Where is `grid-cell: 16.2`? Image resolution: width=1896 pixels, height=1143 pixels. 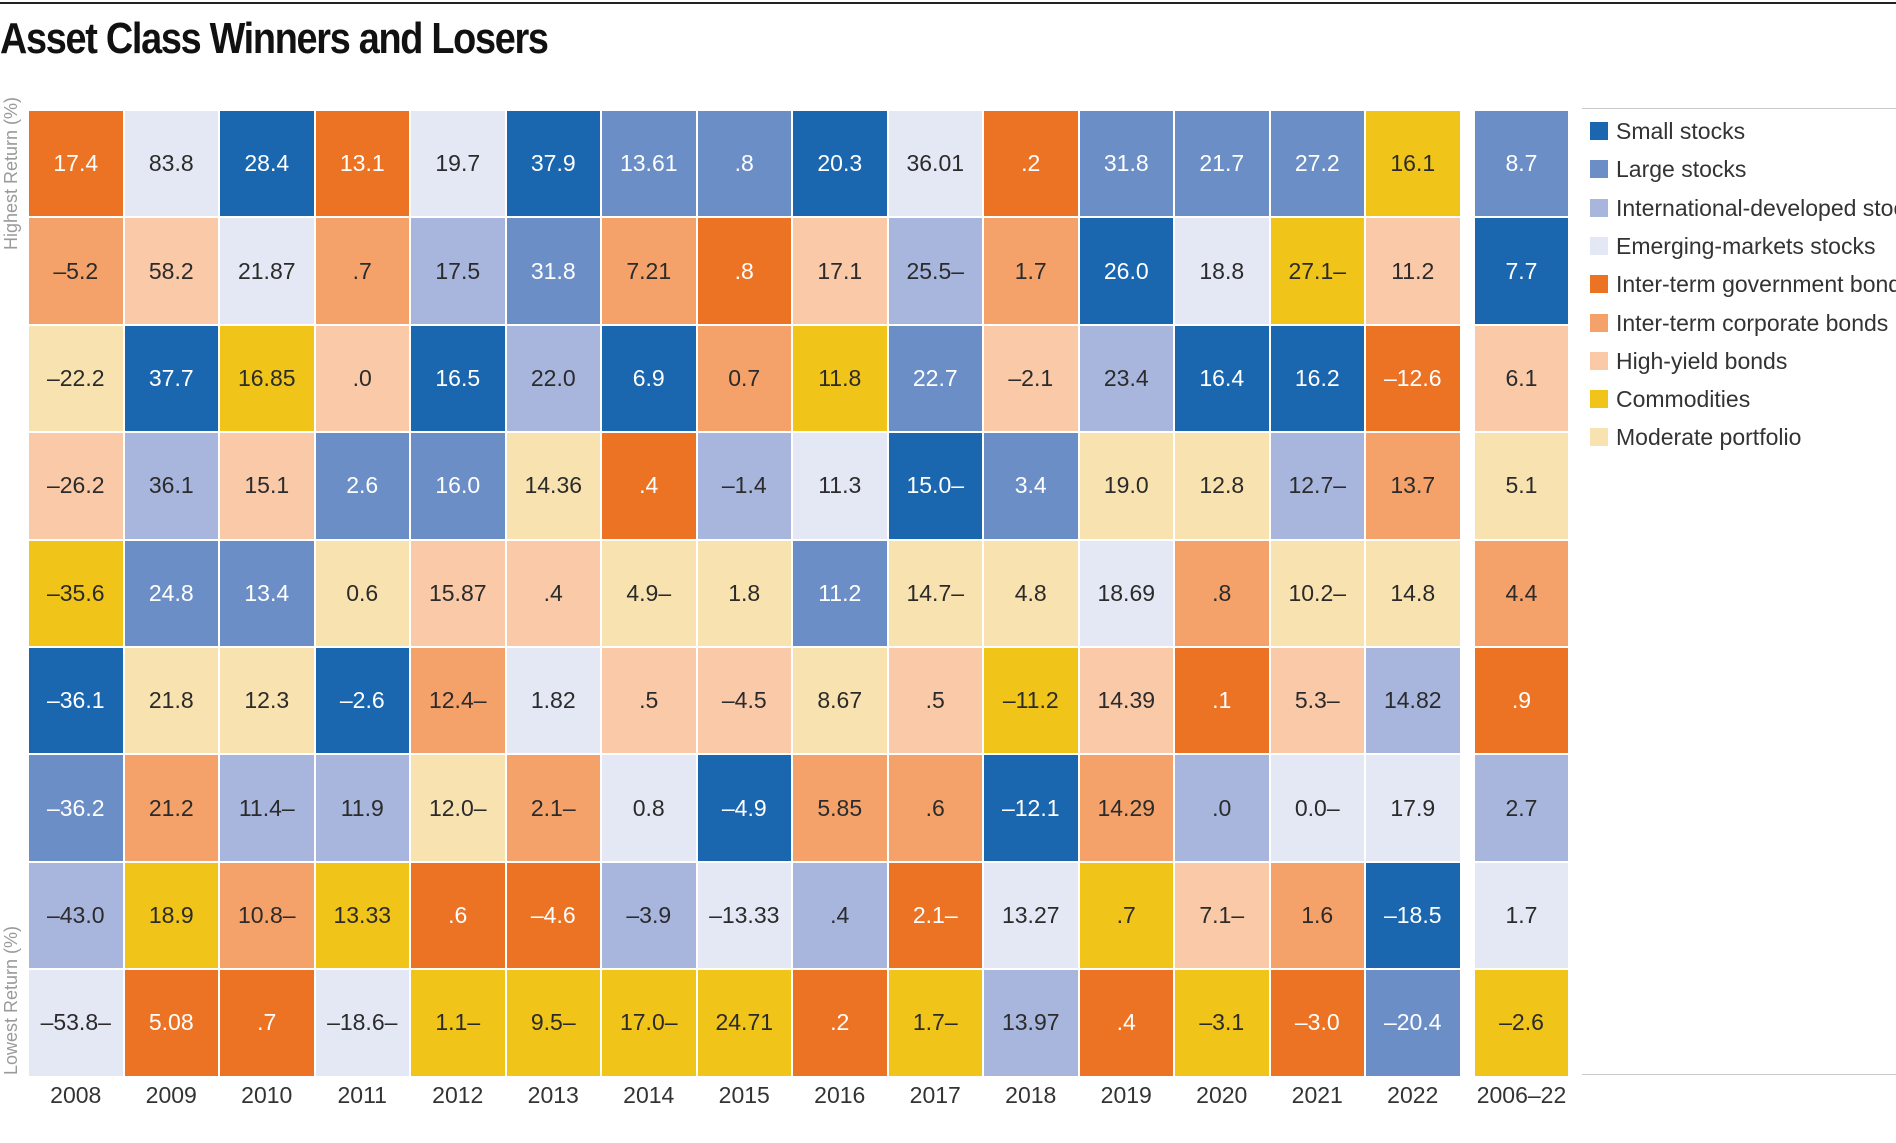 grid-cell: 16.2 is located at coordinates (1317, 378).